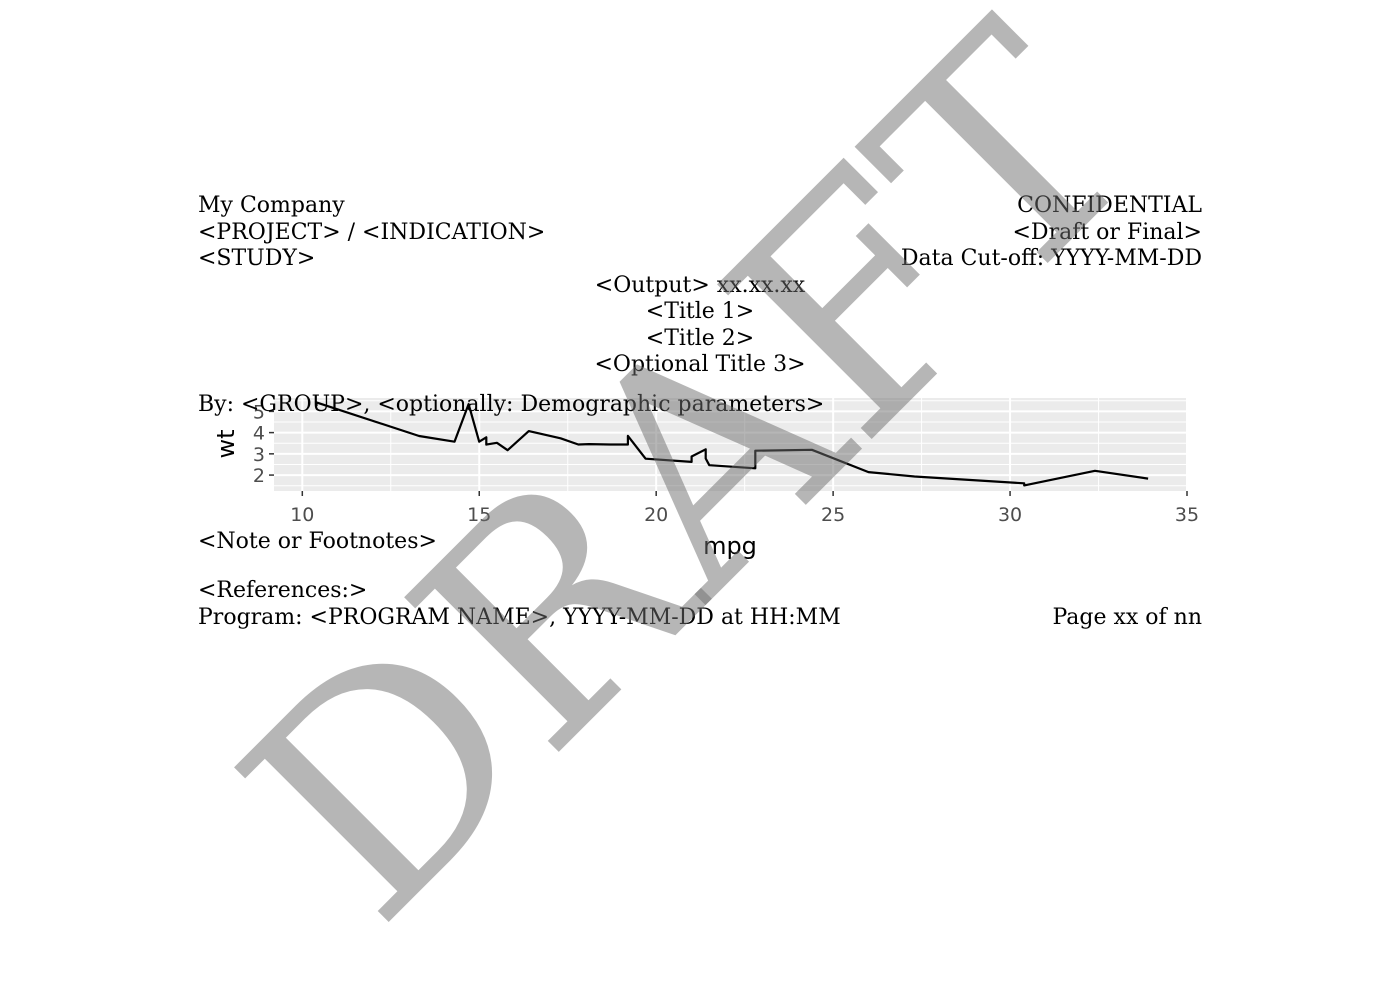 This screenshot has height=984, width=1400. I want to click on title-2: <Title 2>, so click(700, 338).